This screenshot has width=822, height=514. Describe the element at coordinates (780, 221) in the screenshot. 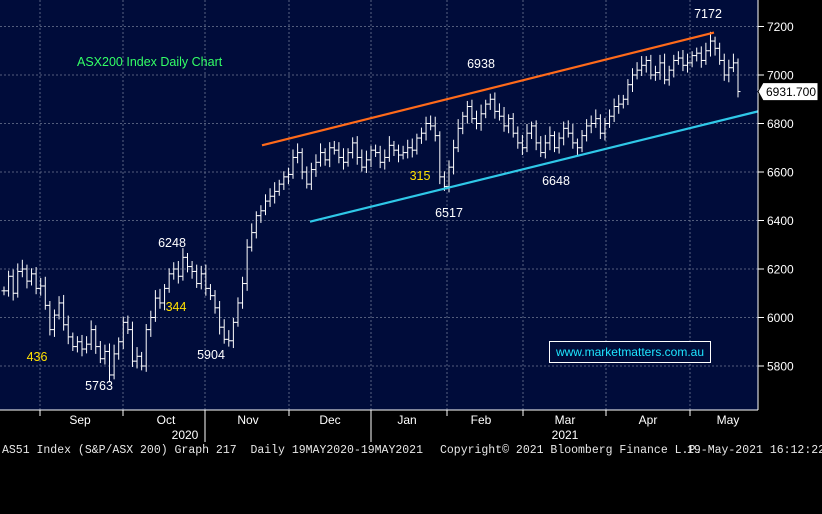

I see `y-tick-label: 6400` at that location.